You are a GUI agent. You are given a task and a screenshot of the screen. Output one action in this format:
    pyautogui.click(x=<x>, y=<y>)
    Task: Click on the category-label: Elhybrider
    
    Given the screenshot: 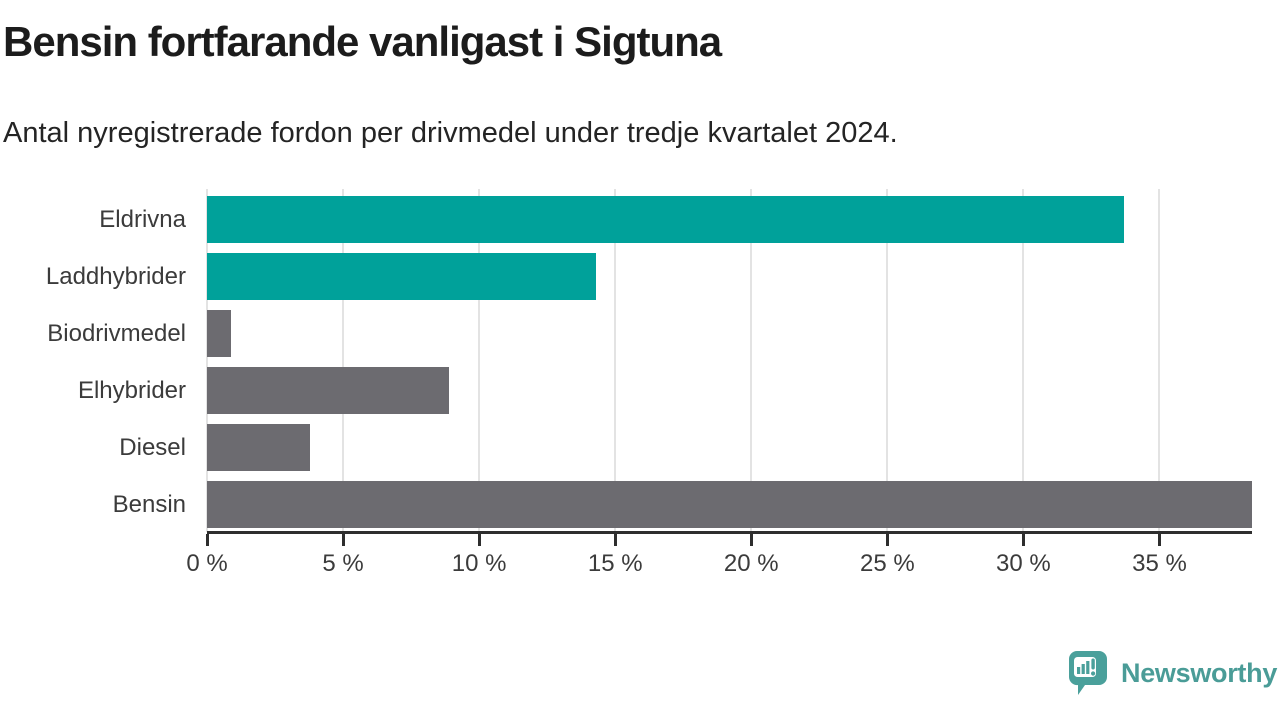 What is the action you would take?
    pyautogui.click(x=131, y=390)
    